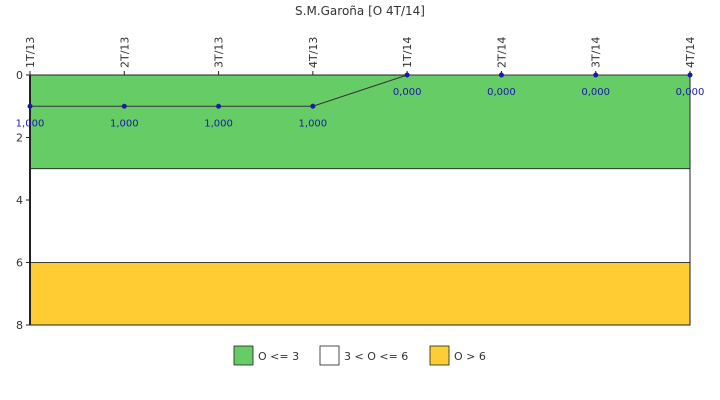 The width and height of the screenshot is (720, 400). Describe the element at coordinates (124, 52) in the screenshot. I see `x-tick-label: 2T/13` at that location.